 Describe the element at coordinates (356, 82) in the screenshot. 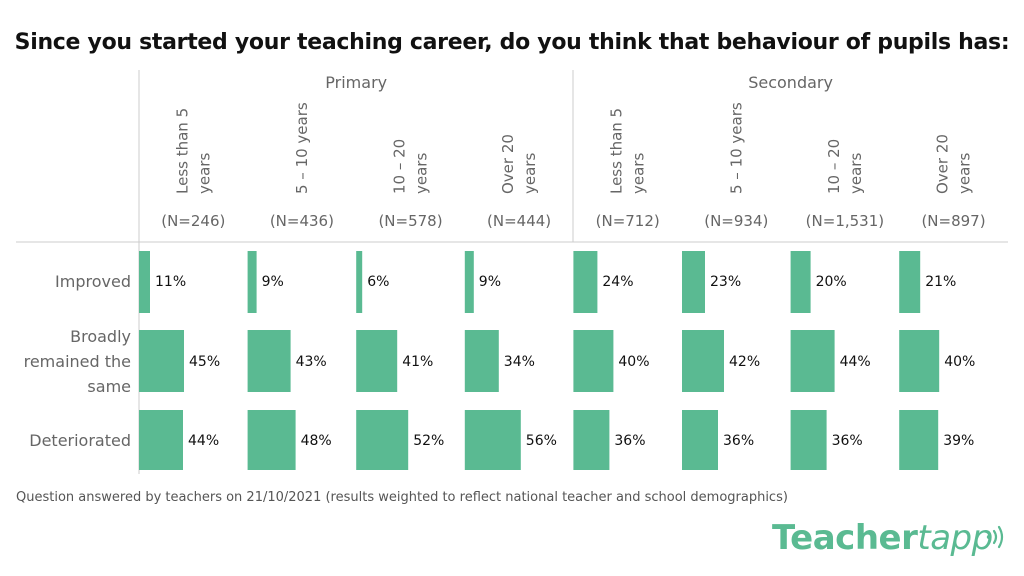

I see `group-label-0: Primary` at that location.